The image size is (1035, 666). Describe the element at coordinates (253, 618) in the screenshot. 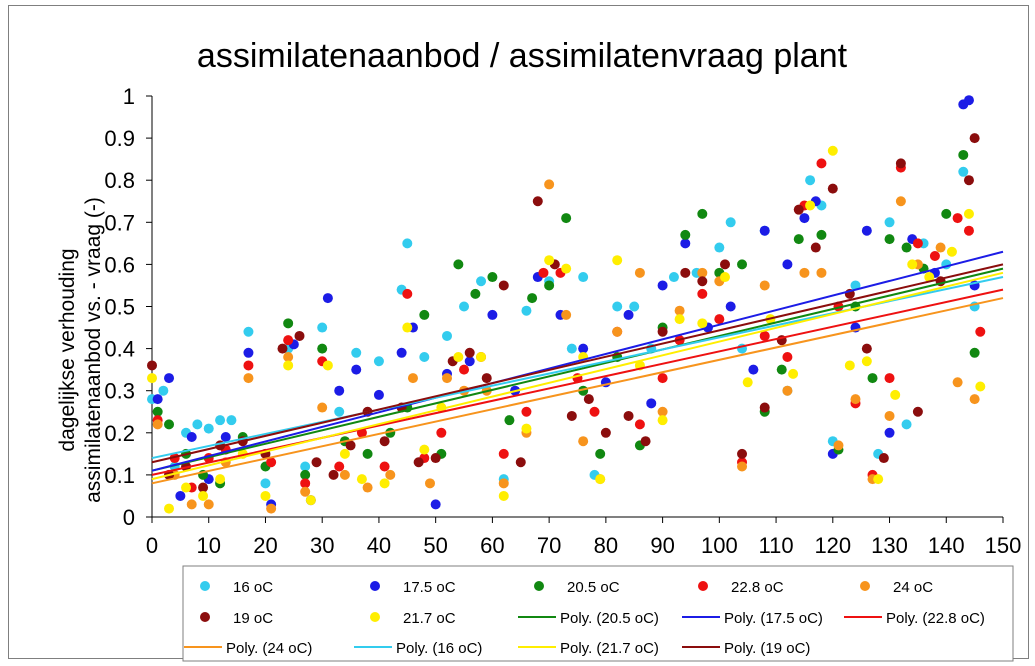

I see `legend-label: 19 oC` at that location.